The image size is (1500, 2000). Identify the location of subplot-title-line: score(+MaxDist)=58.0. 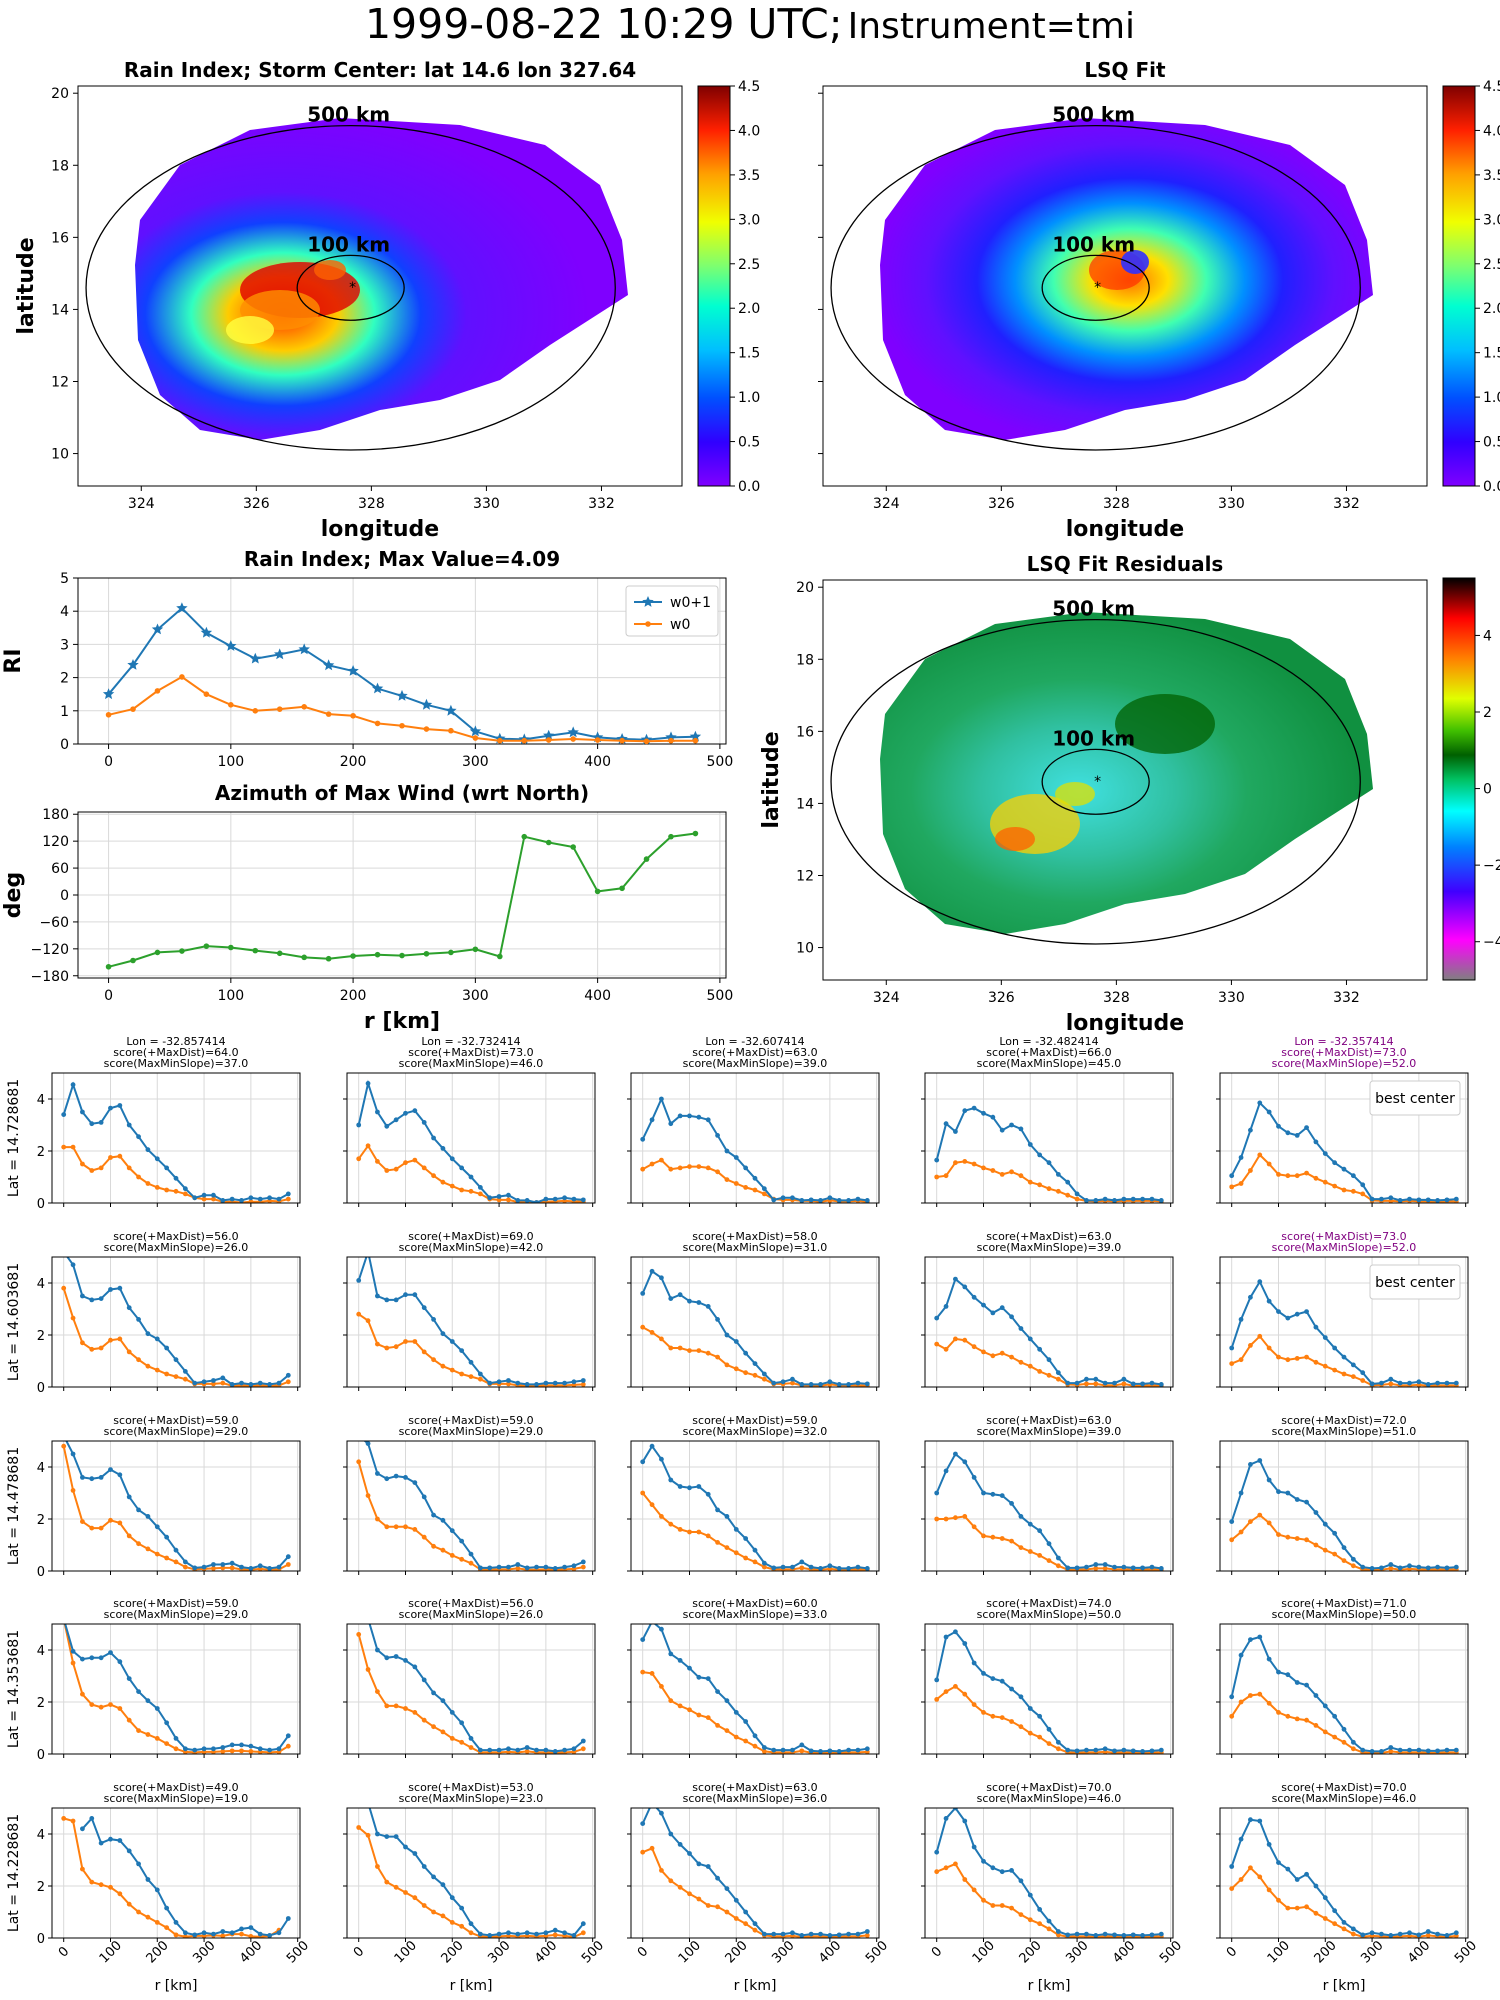
(754, 1236).